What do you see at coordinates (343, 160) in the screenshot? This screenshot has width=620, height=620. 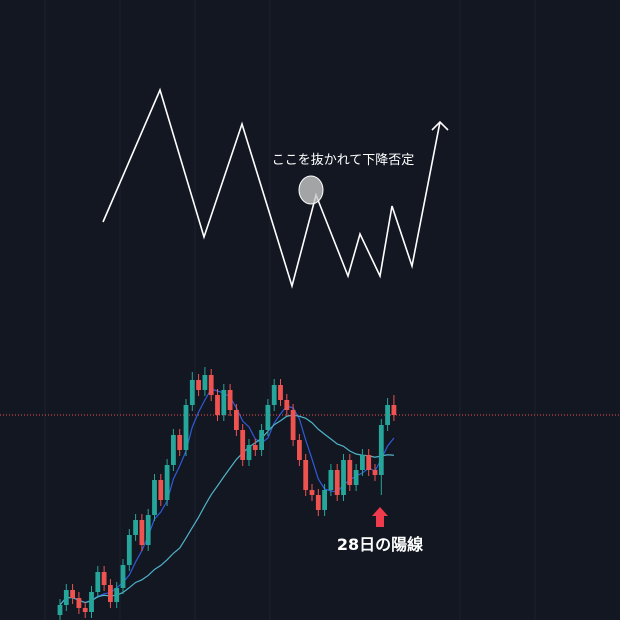 I see `annotation-text: ここを抜かれて下降否定` at bounding box center [343, 160].